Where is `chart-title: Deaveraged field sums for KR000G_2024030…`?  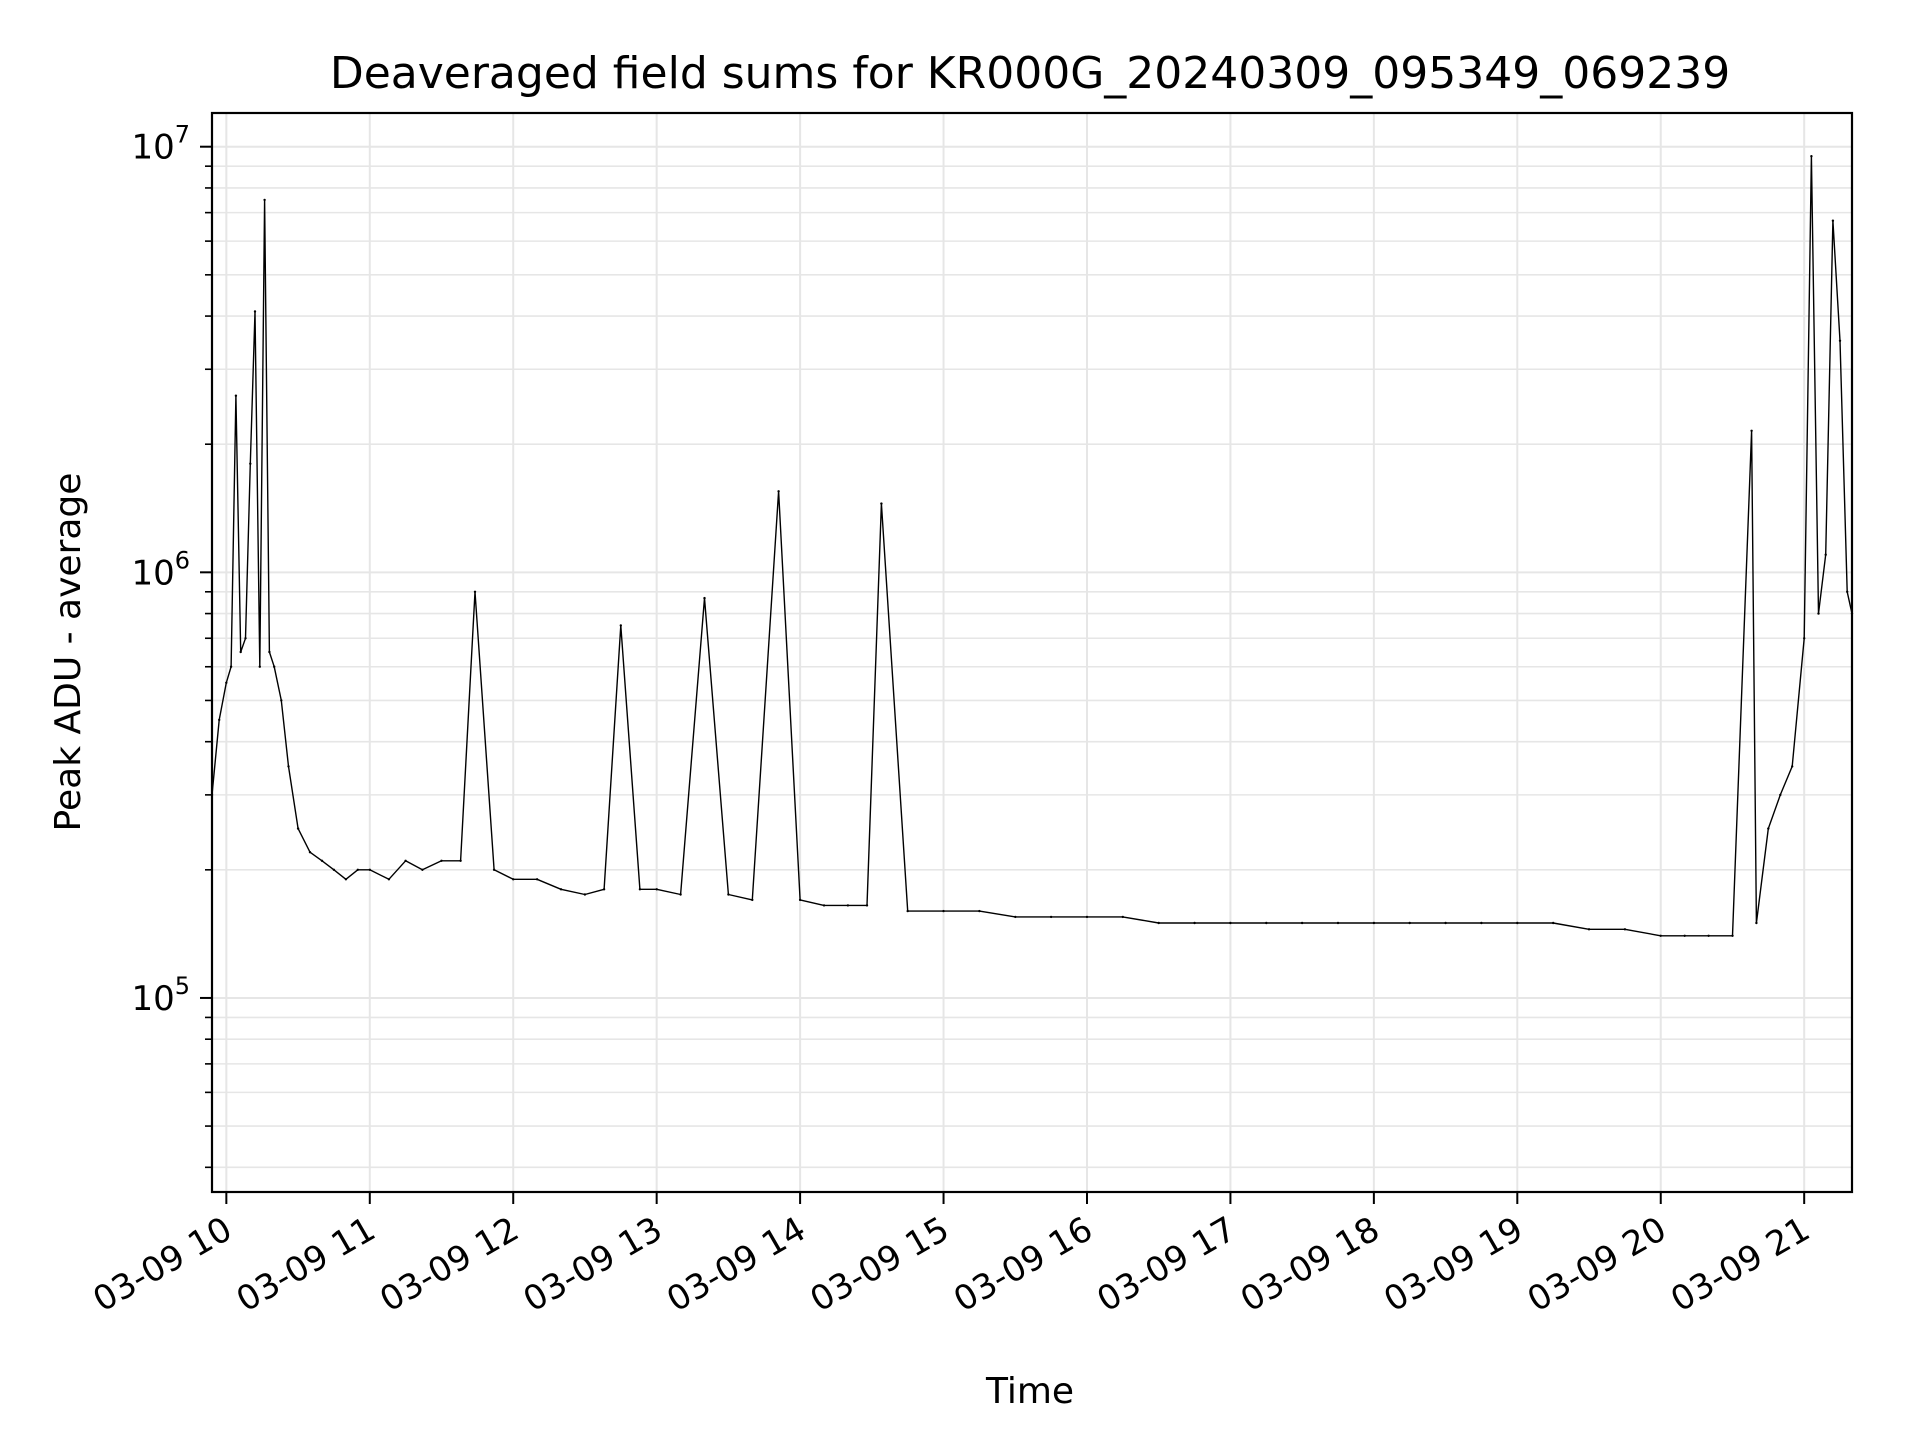
chart-title: Deaveraged field sums for KR000G_2024030… is located at coordinates (1030, 73).